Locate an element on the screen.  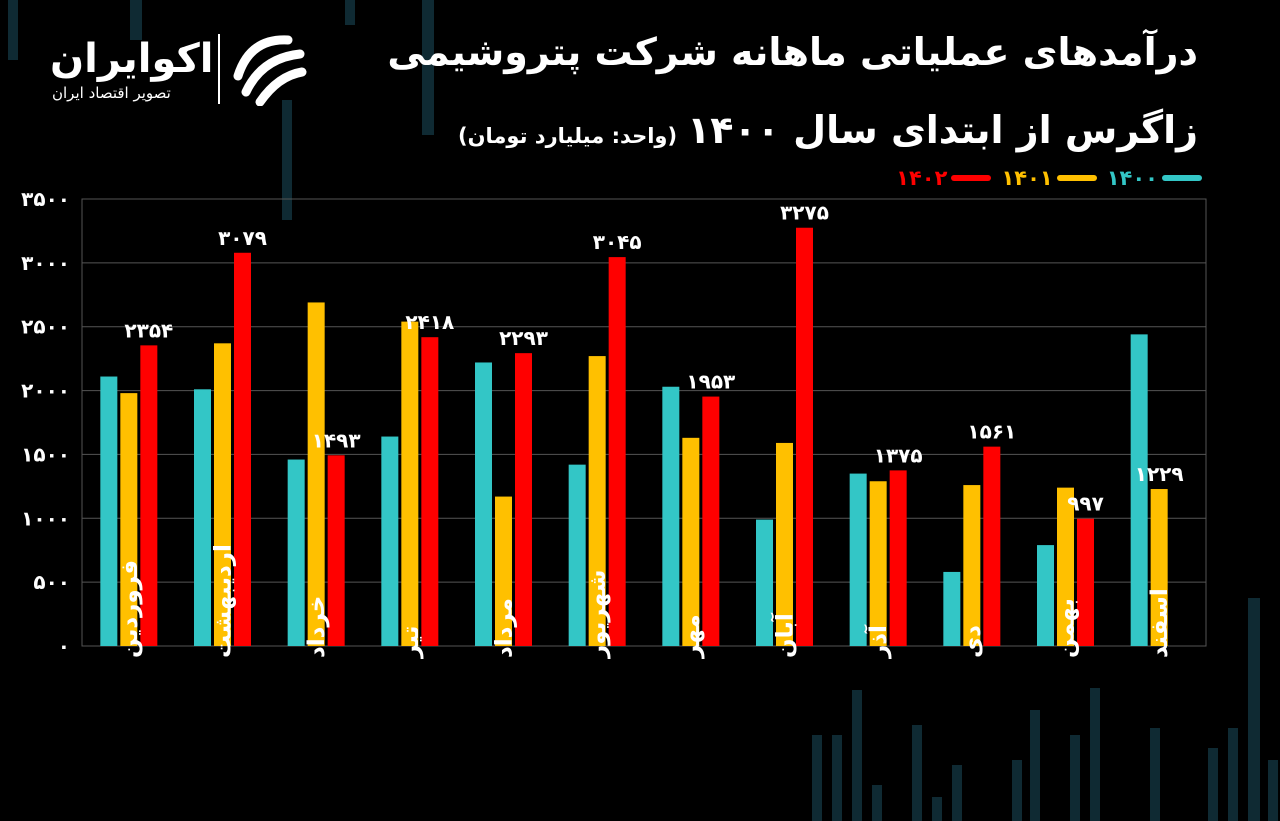
chart-title: درآمدهای عملیاتی ماهانه شرکت پتروشیمی is located at coordinates (792, 52).